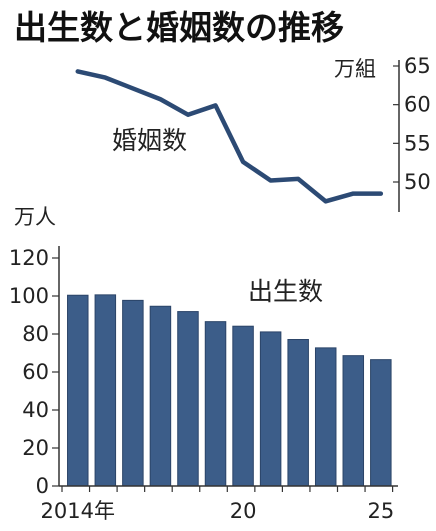 The image size is (436, 531). I want to click on births-y-ticks: 120 100 80 60 40 20 0, so click(34, 372).